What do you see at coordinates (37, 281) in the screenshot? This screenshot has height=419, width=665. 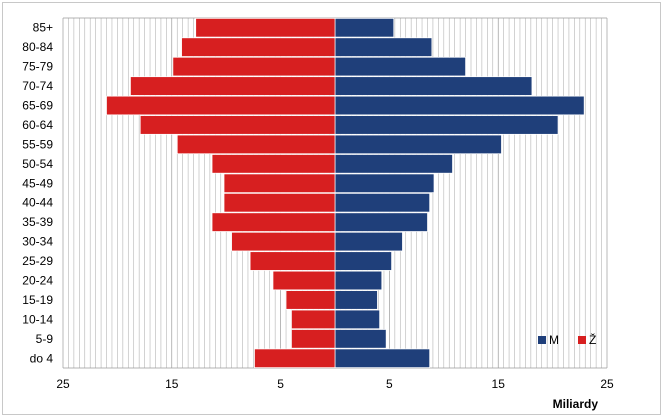 I see `y-tick-label: 20-24` at bounding box center [37, 281].